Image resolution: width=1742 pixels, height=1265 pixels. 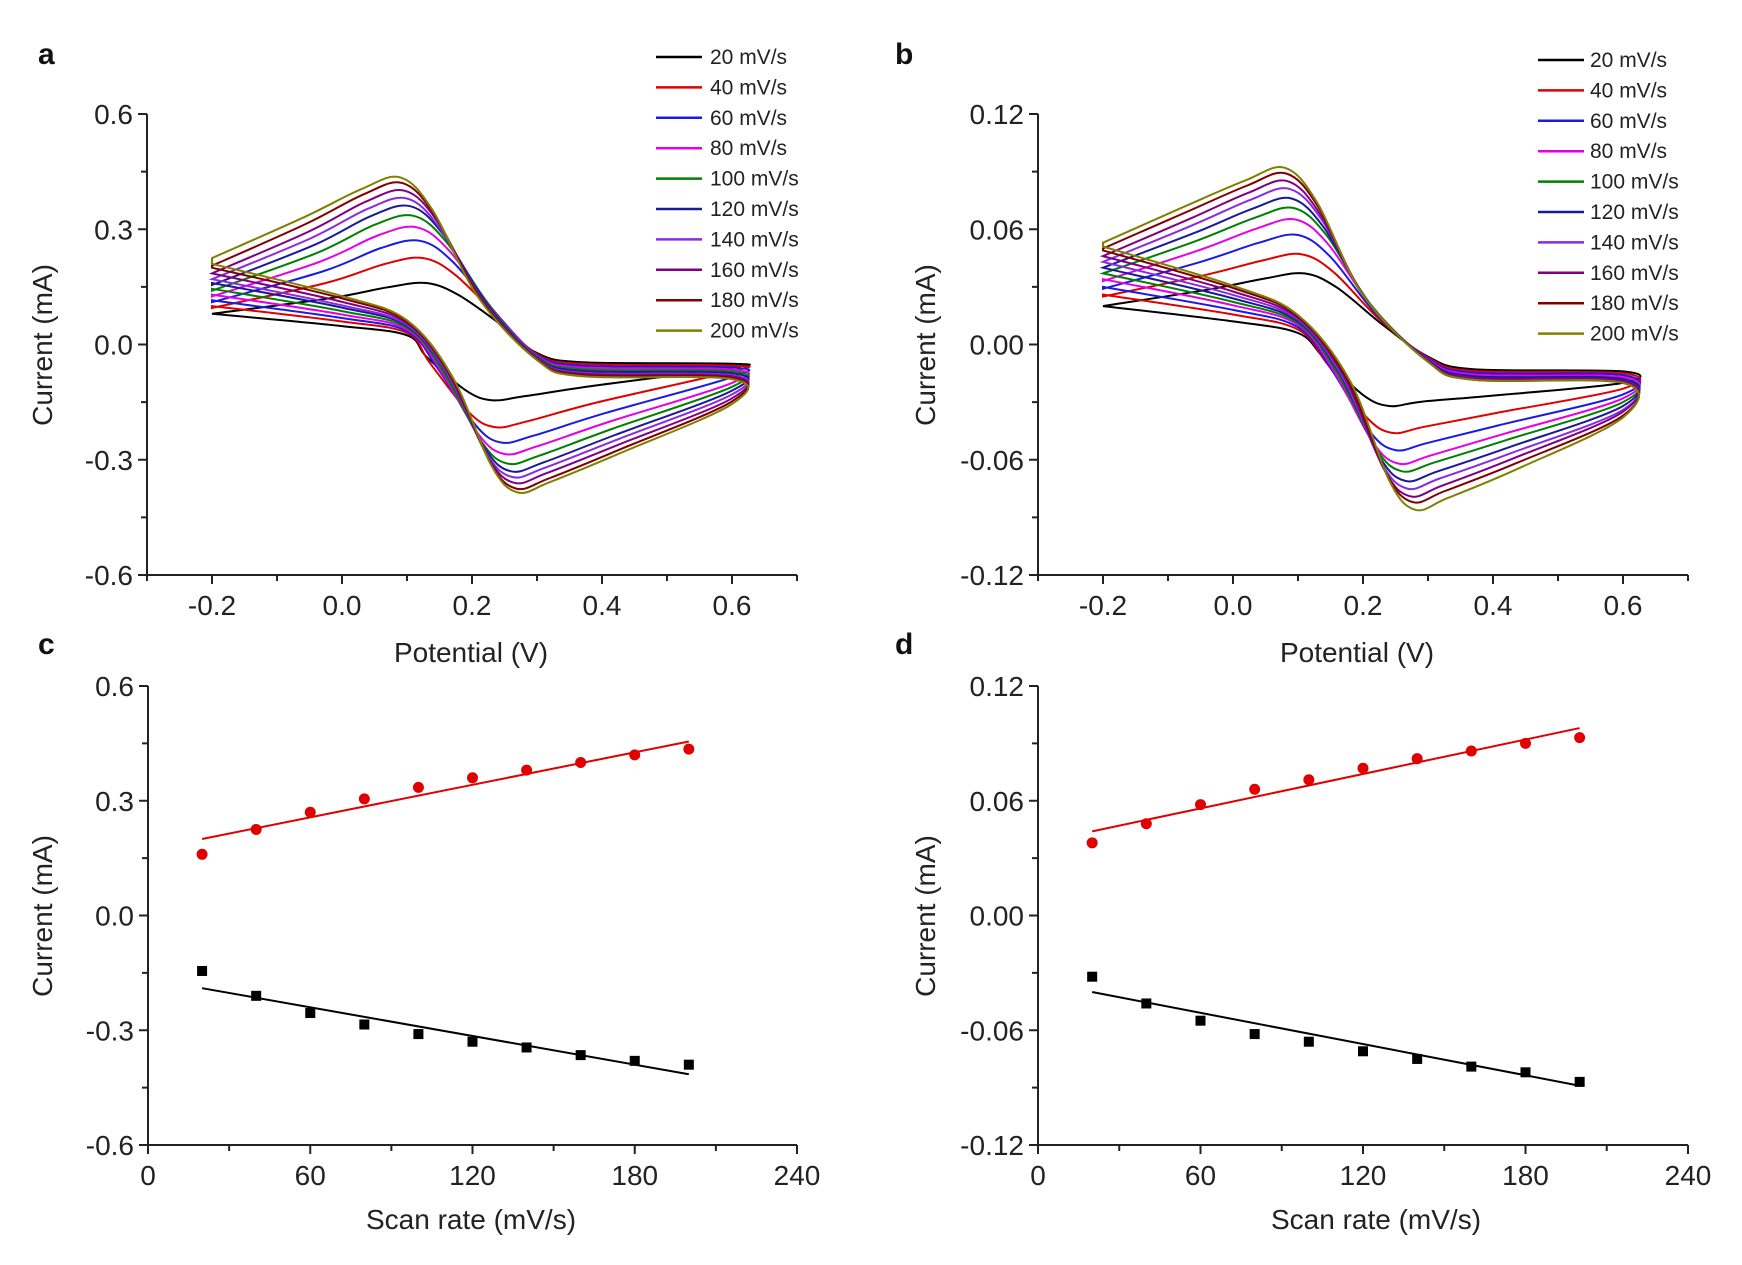 I want to click on legend-label: 180 mV/s, so click(x=754, y=300).